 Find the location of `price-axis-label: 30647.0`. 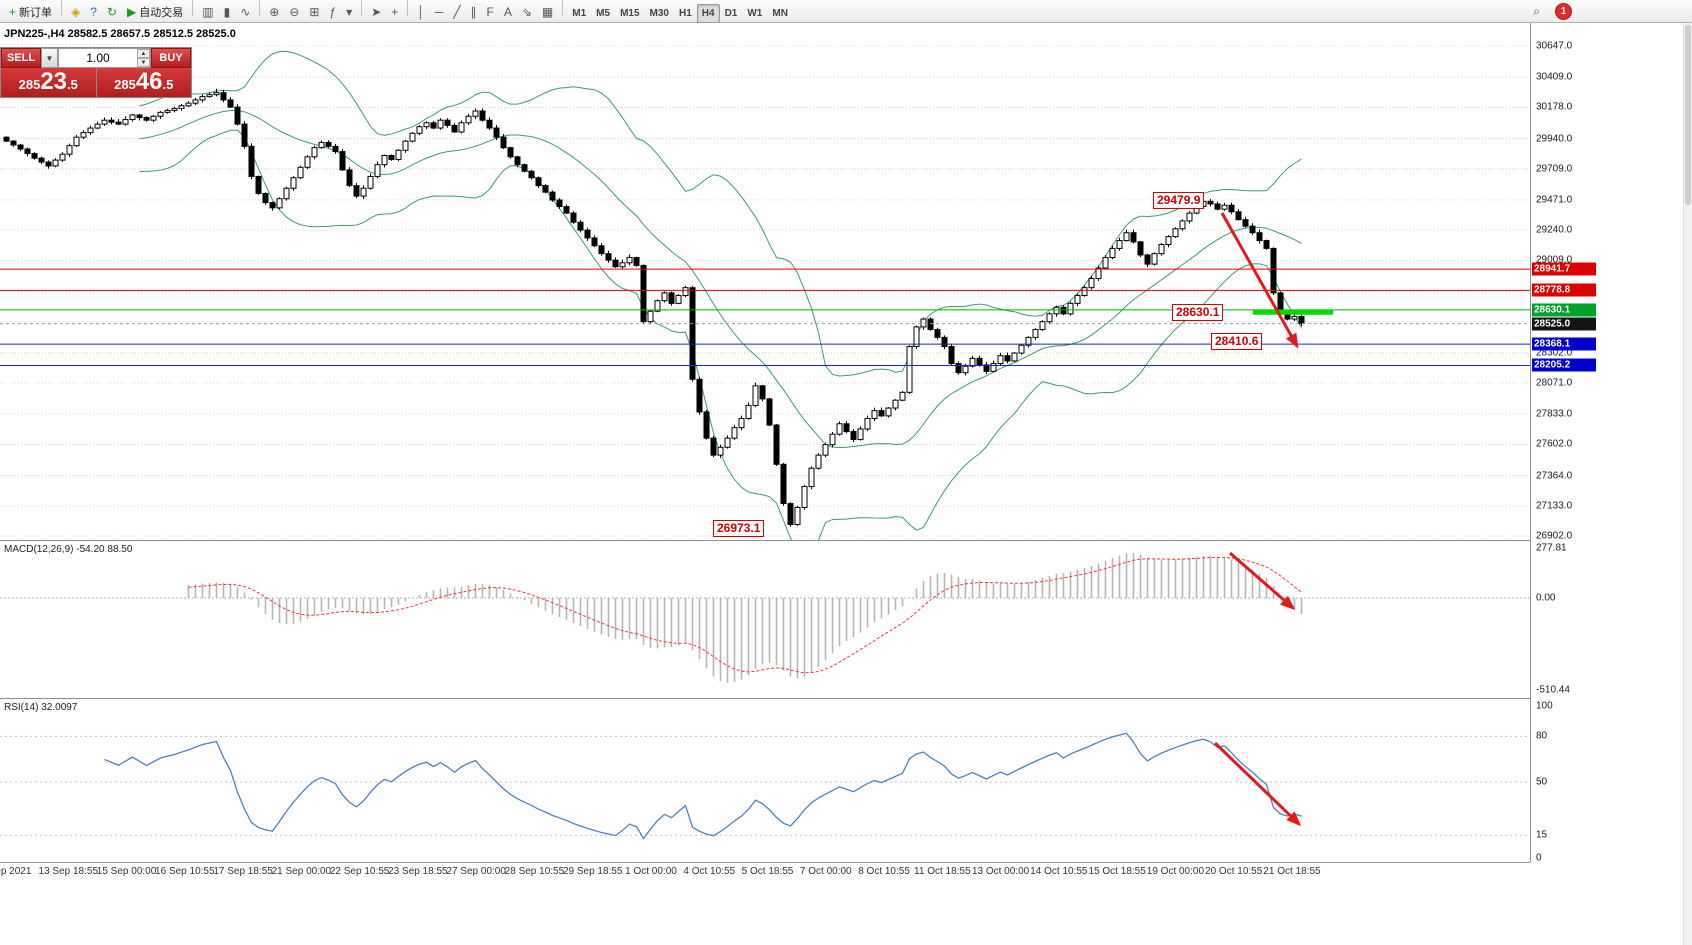

price-axis-label: 30647.0 is located at coordinates (1554, 46).